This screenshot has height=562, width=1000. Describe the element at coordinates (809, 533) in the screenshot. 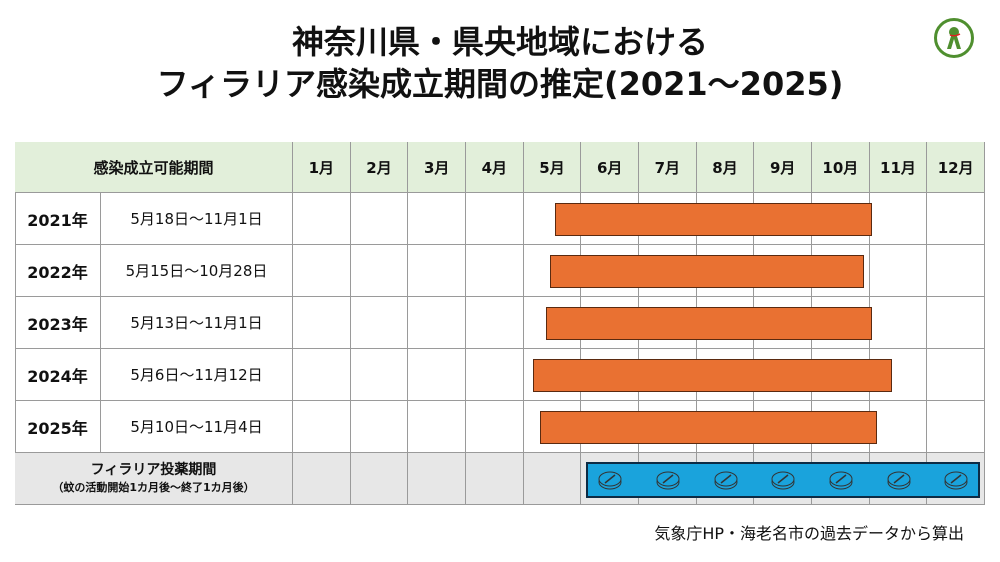

I see `source-note: 気象庁HP・海老名市の過去データから算出` at that location.